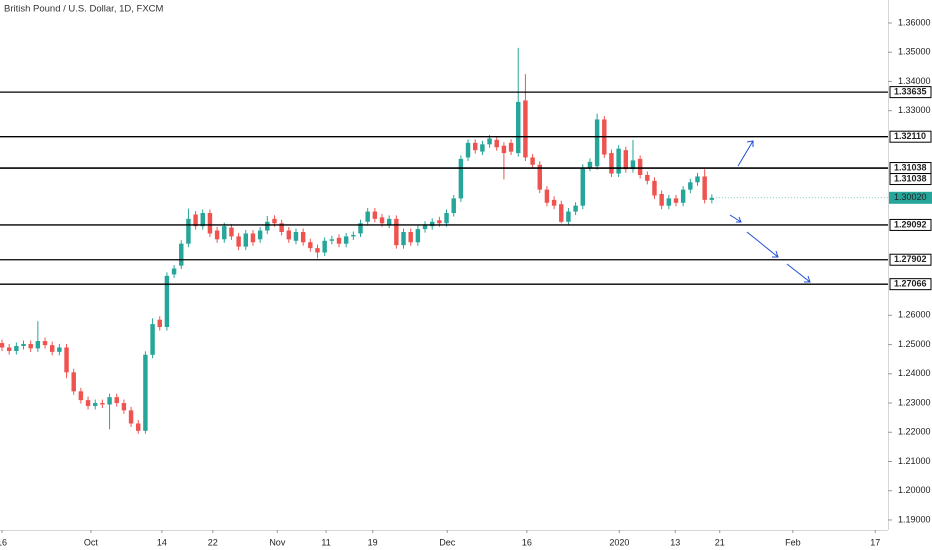 This screenshot has width=932, height=550. What do you see at coordinates (619, 542) in the screenshot?
I see `x-tick-label: 2020` at bounding box center [619, 542].